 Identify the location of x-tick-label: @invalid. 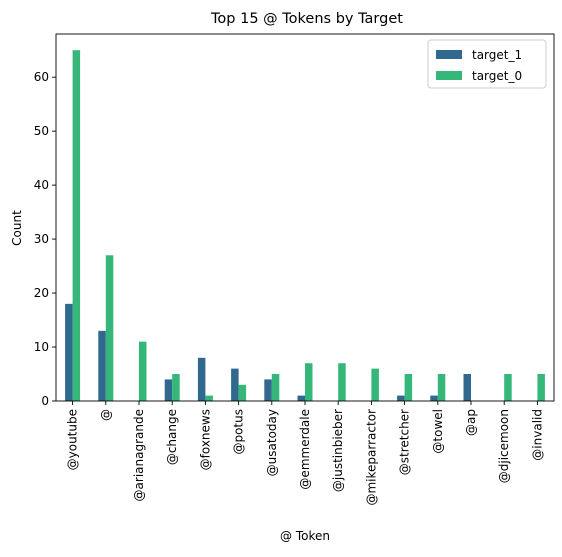
(537, 435).